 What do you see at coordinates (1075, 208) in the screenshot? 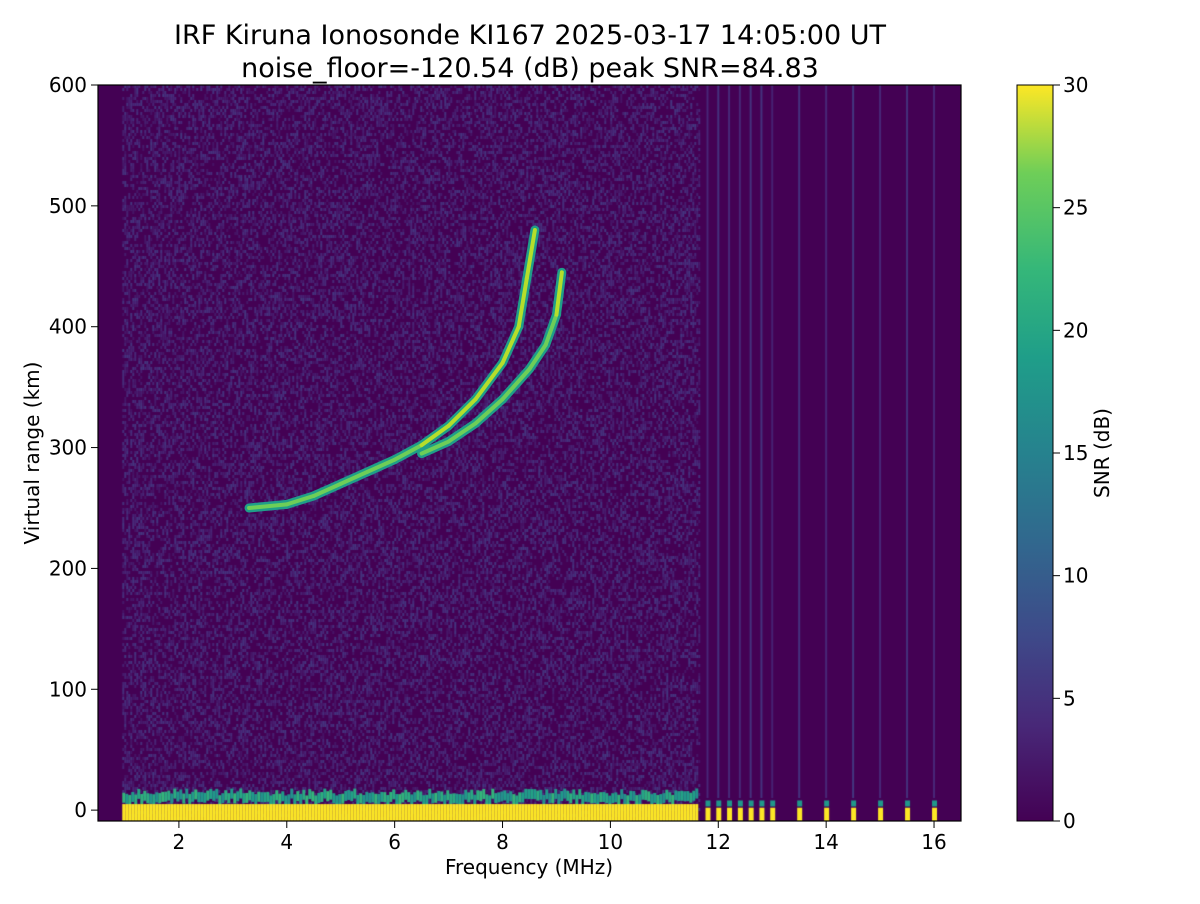
I see `colorbar-tick-label: 25` at bounding box center [1075, 208].